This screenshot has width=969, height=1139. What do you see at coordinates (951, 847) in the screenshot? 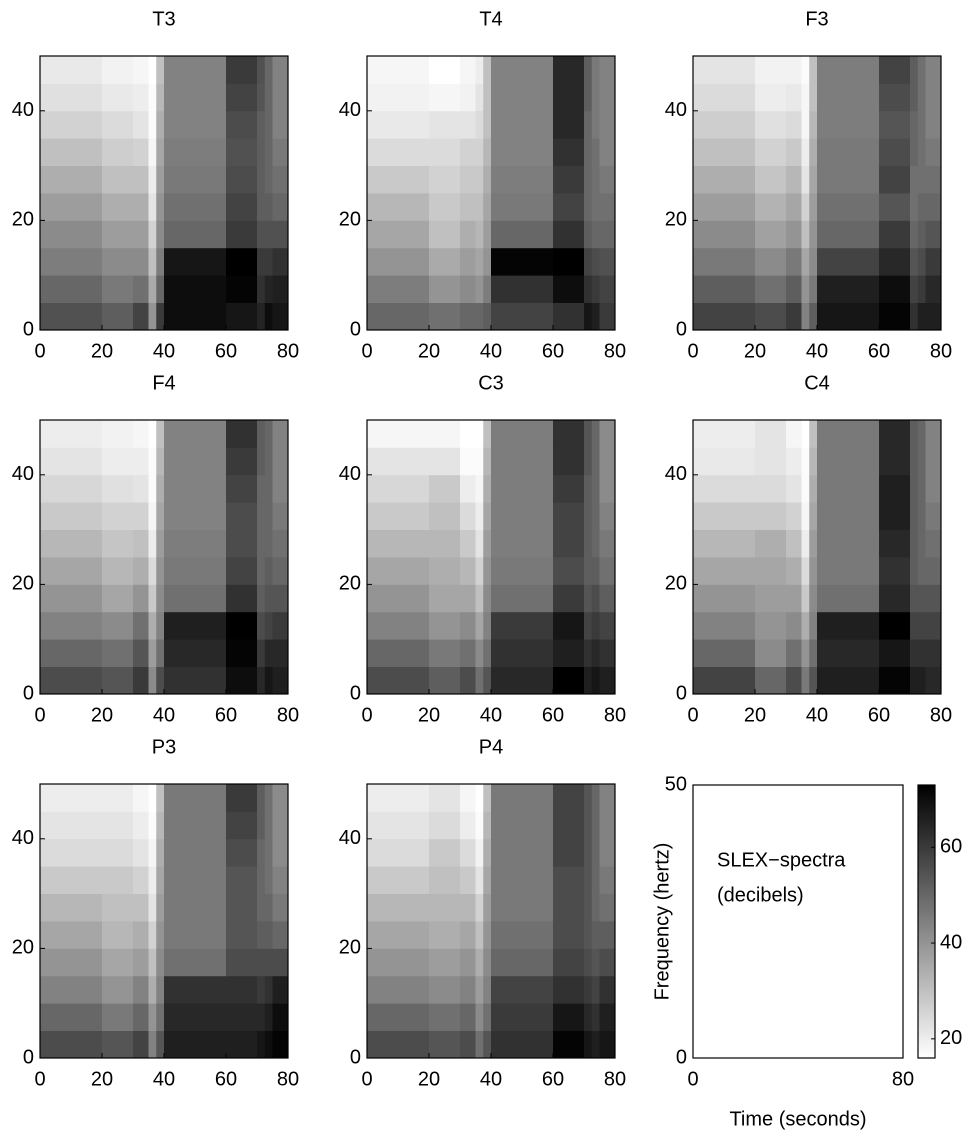
I see `colorbar-tick-label: 60` at bounding box center [951, 847].